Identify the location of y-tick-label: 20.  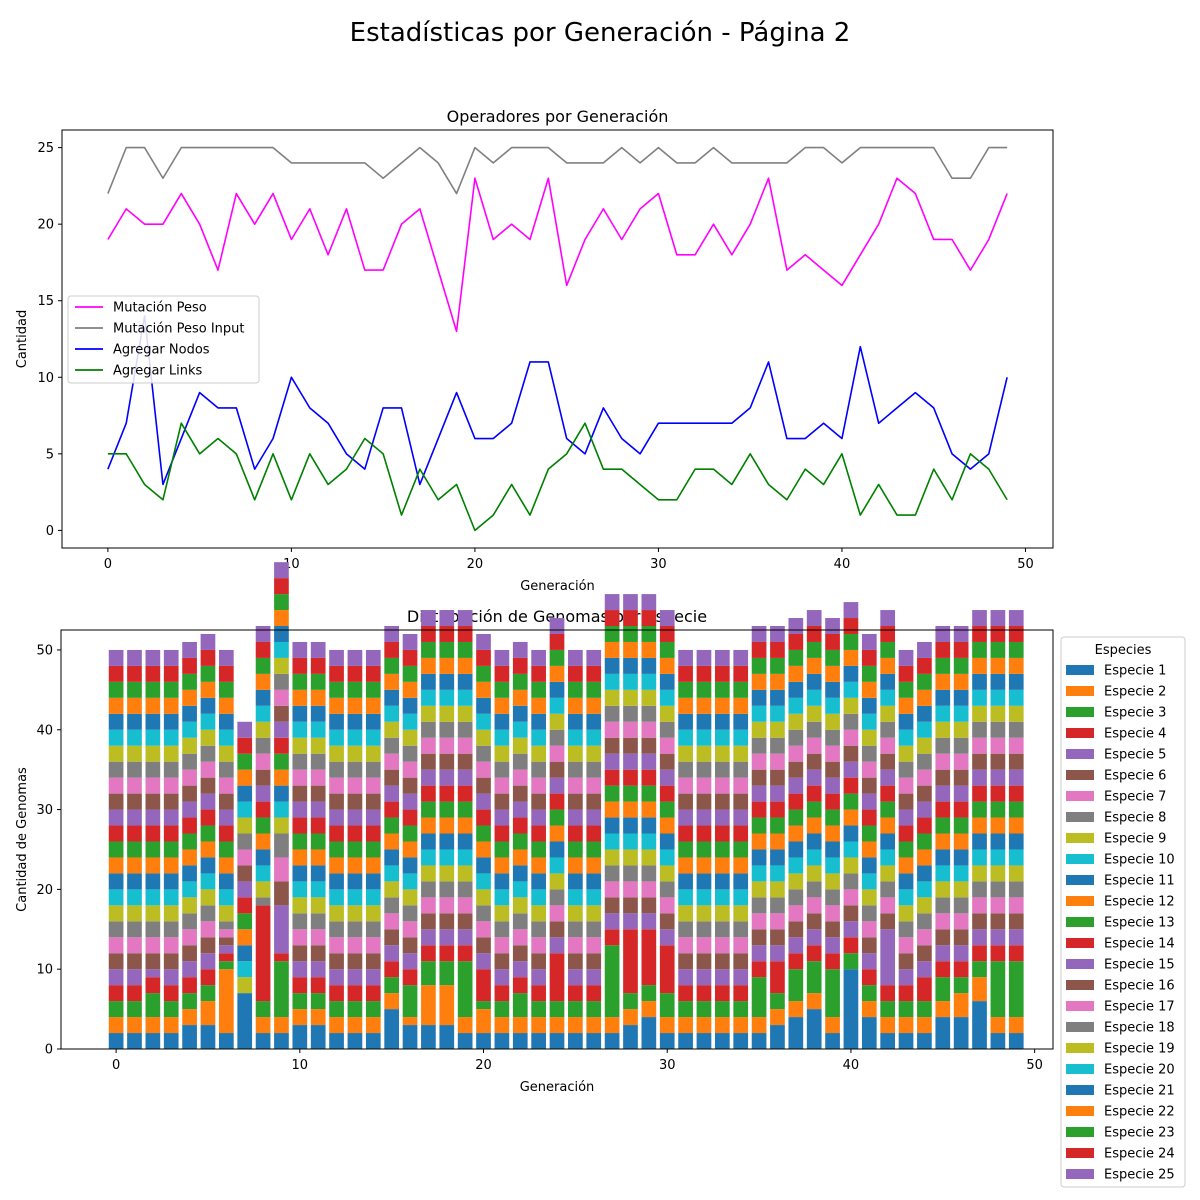
(44, 890).